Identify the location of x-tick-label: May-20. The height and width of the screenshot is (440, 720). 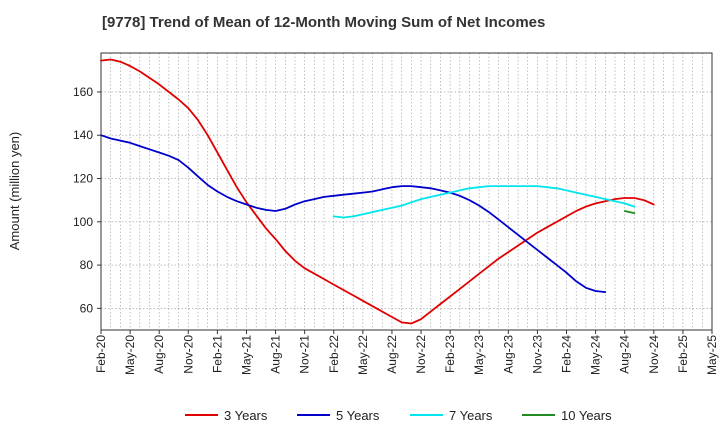
(130, 355).